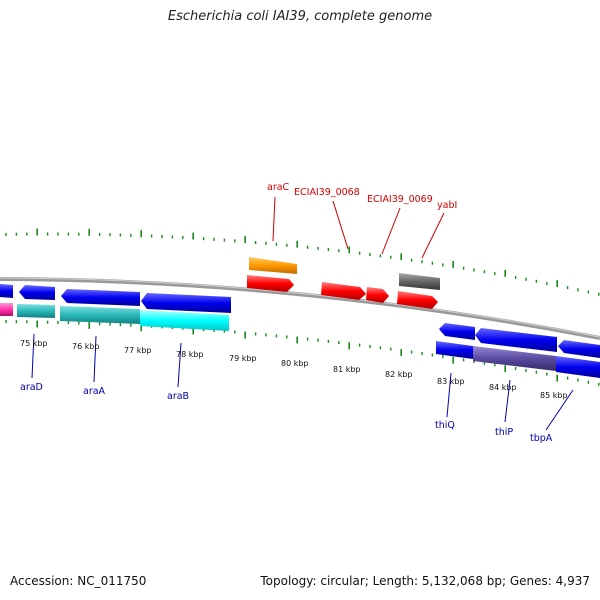  What do you see at coordinates (6, 291) in the screenshot?
I see `gene-left-edge-blue` at bounding box center [6, 291].